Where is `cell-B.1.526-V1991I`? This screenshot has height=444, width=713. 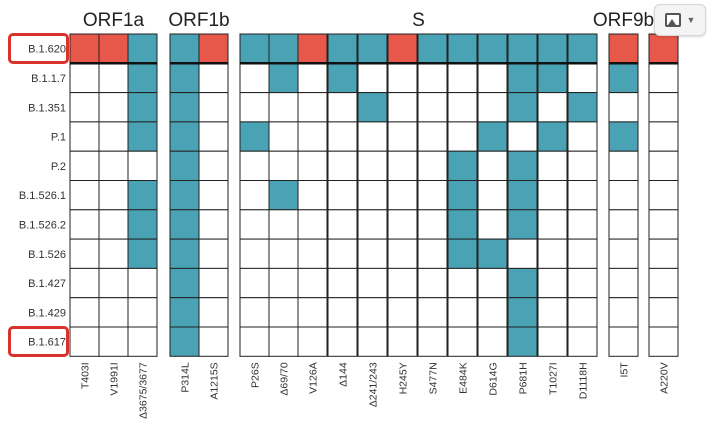
cell-B.1.526-V1991I is located at coordinates (113, 253).